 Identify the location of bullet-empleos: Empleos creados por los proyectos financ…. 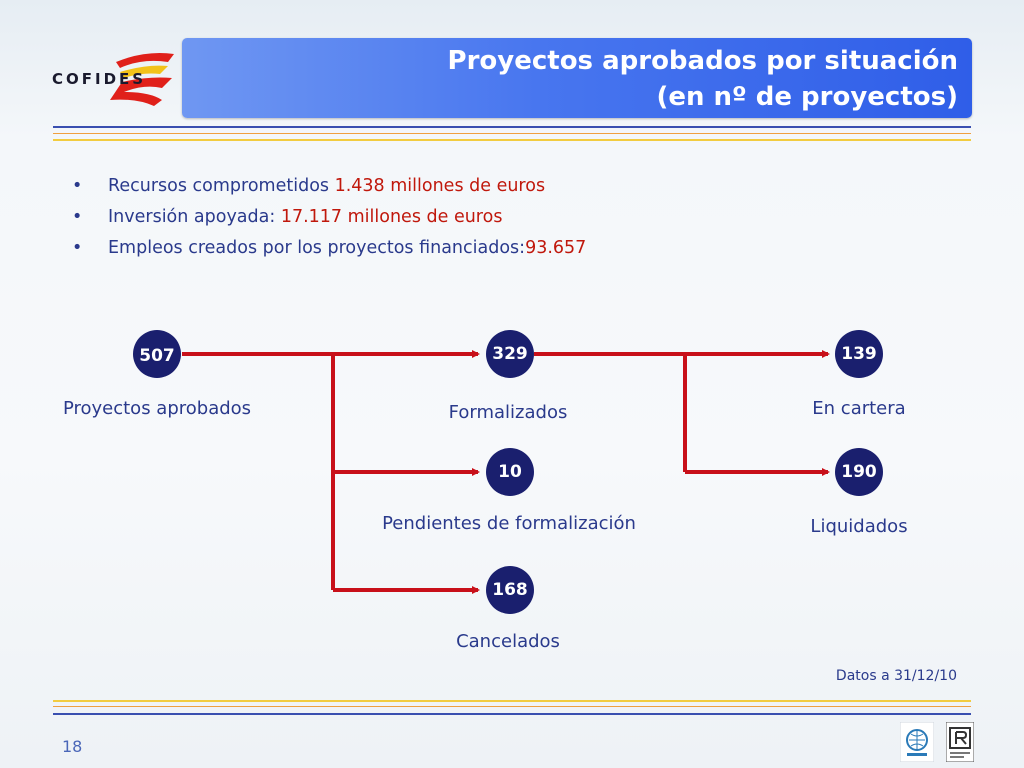
(329, 253).